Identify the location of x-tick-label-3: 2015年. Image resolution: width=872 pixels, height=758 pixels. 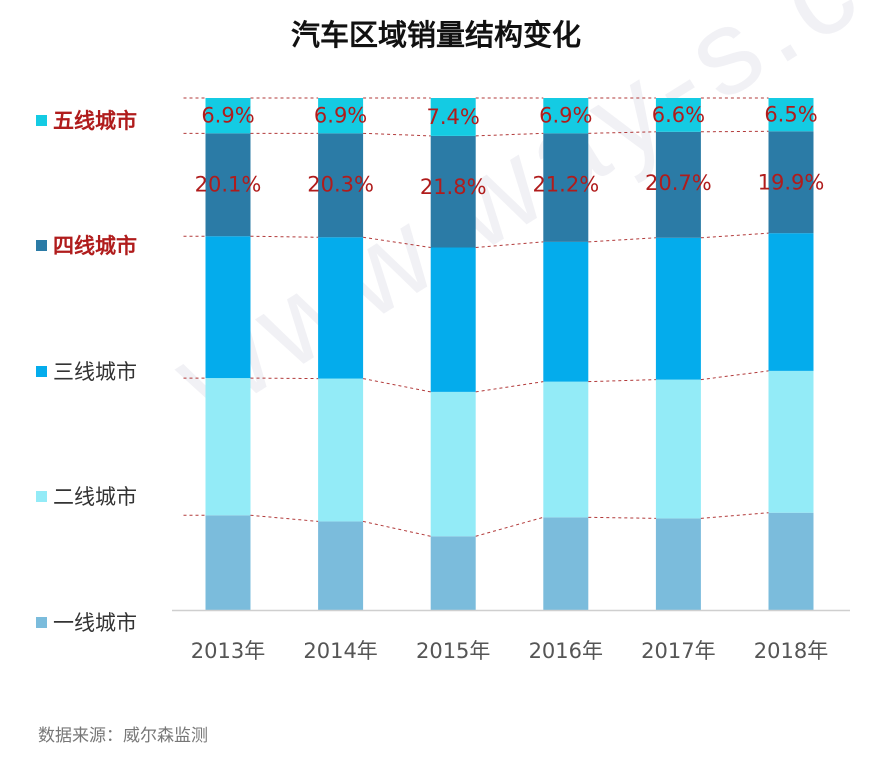
(453, 651).